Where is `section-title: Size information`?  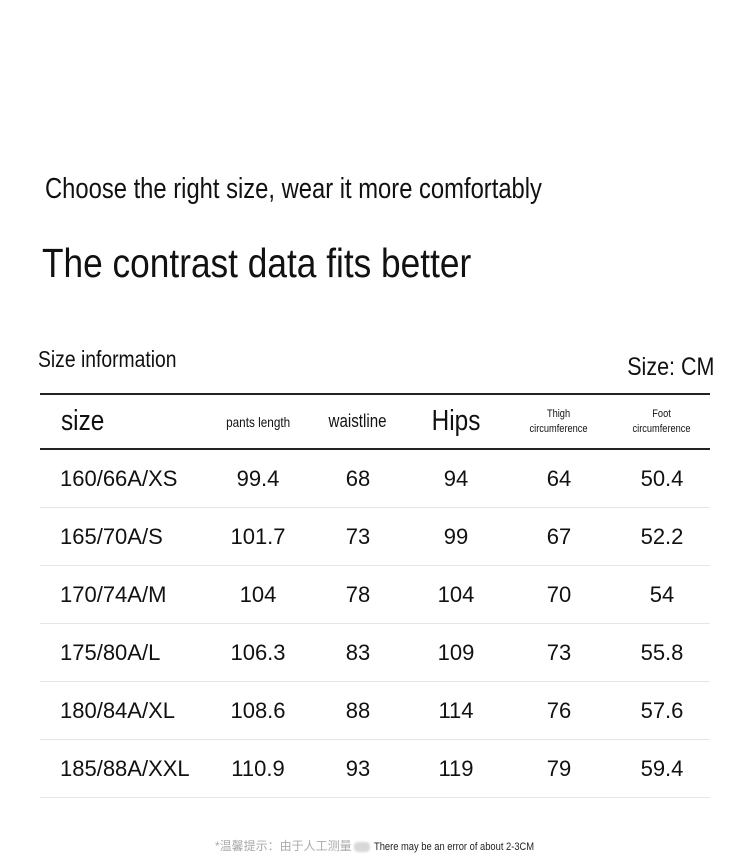
section-title: Size information is located at coordinates (107, 359).